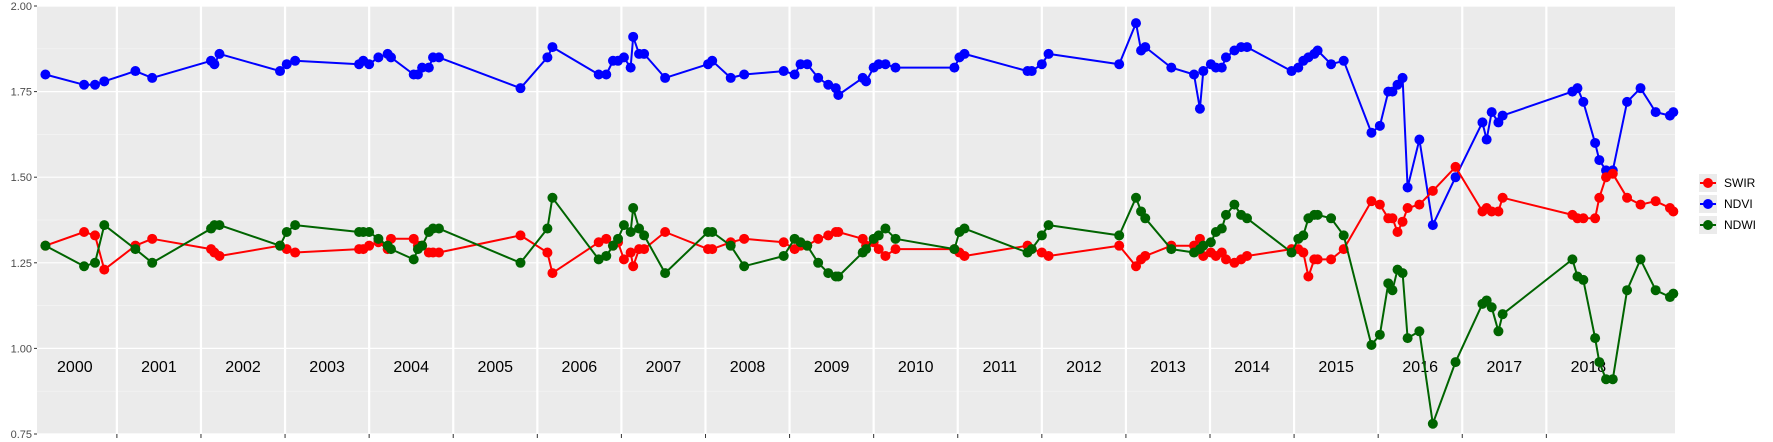  Describe the element at coordinates (243, 367) in the screenshot. I see `year-label: 2002` at that location.